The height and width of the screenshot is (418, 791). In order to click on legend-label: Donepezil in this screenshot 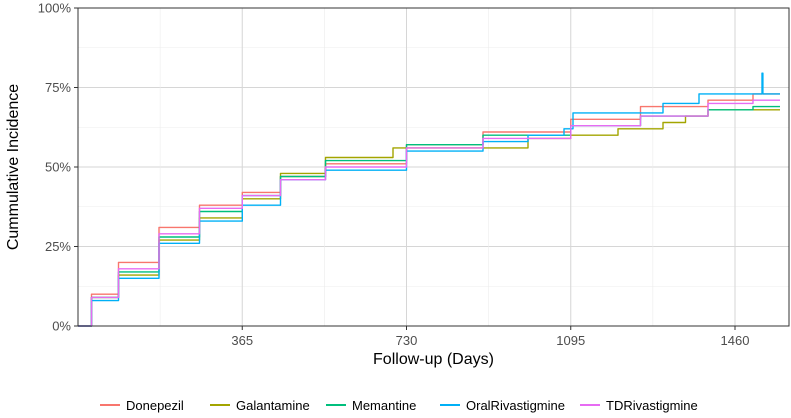, I will do `click(155, 405)`.